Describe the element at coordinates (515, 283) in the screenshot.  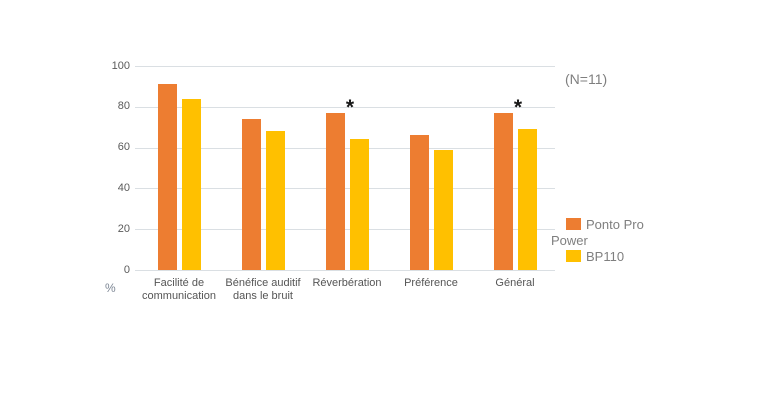
I see `category-label-5: Général` at that location.